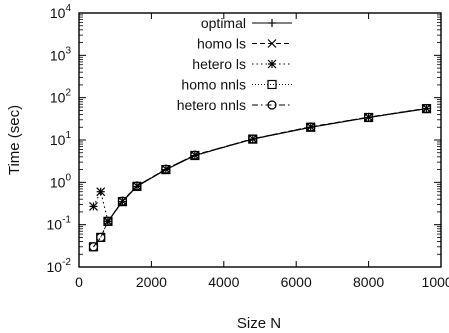 The height and width of the screenshot is (333, 449). I want to click on y-tick-label: 10⁻², so click(59, 266).